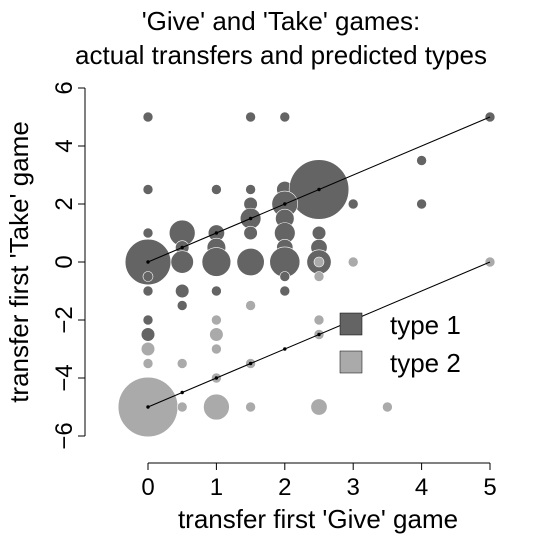  What do you see at coordinates (147, 487) in the screenshot?
I see `x-tick-label: 0` at bounding box center [147, 487].